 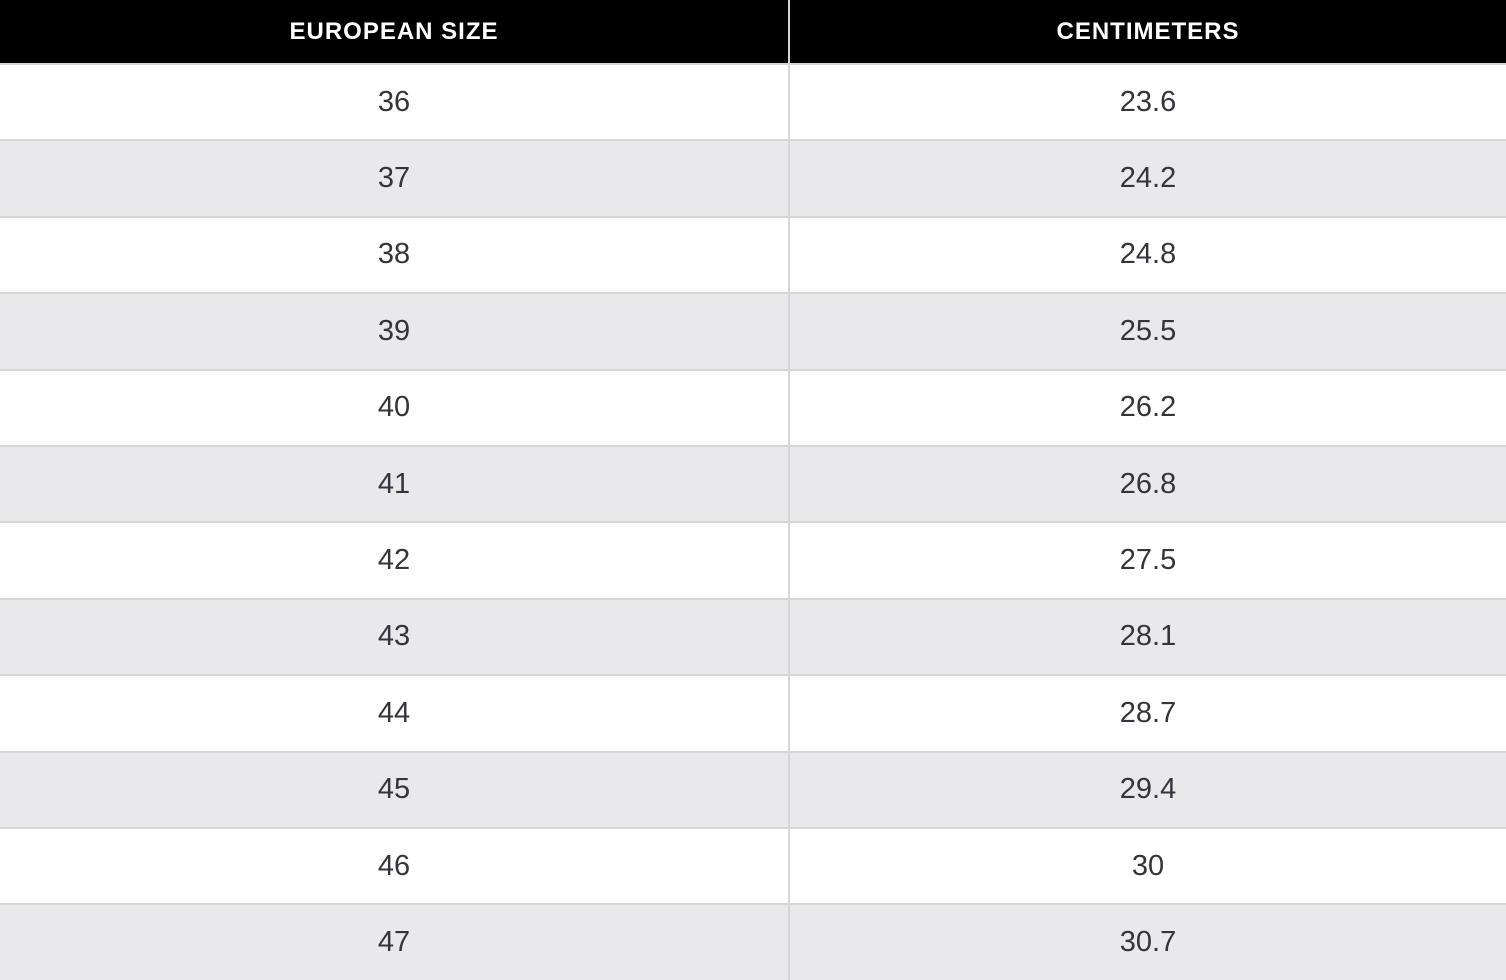 What do you see at coordinates (1147, 942) in the screenshot?
I see `cell-centimeters: 30.7` at bounding box center [1147, 942].